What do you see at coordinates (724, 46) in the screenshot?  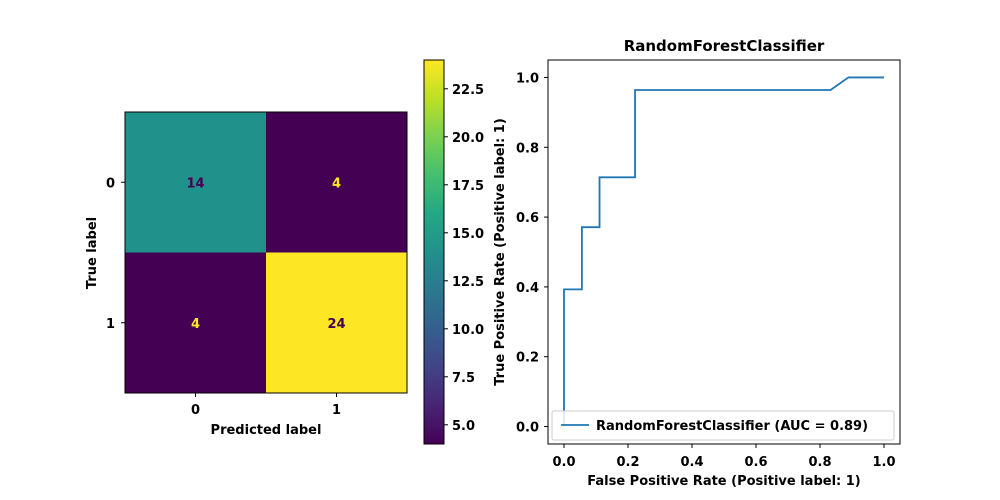 I see `roc-title: RandomForestClassifier` at bounding box center [724, 46].